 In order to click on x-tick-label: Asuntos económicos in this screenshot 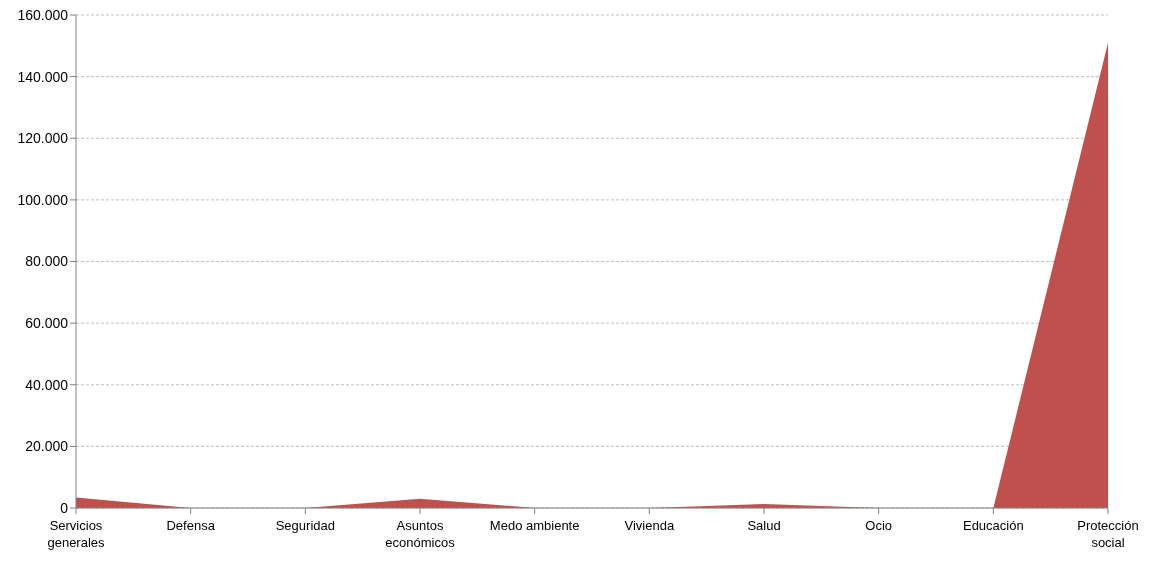, I will do `click(420, 534)`.